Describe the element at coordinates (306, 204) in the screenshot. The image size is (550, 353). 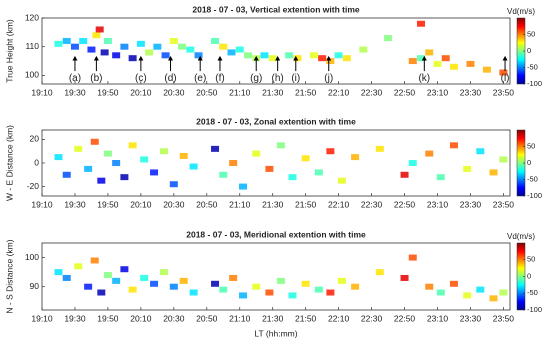
I see `x-tick-label: 21:50` at that location.